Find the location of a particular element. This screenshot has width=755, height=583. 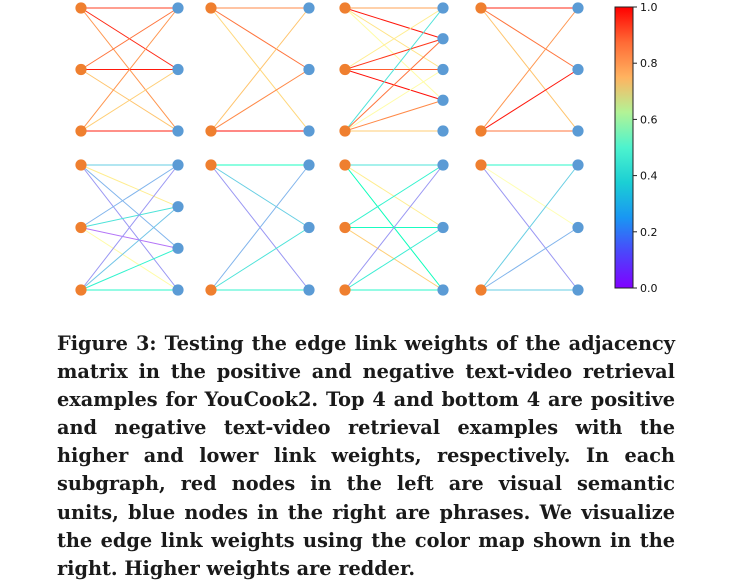

colorbar-tick-label: 0.6 is located at coordinates (649, 119).